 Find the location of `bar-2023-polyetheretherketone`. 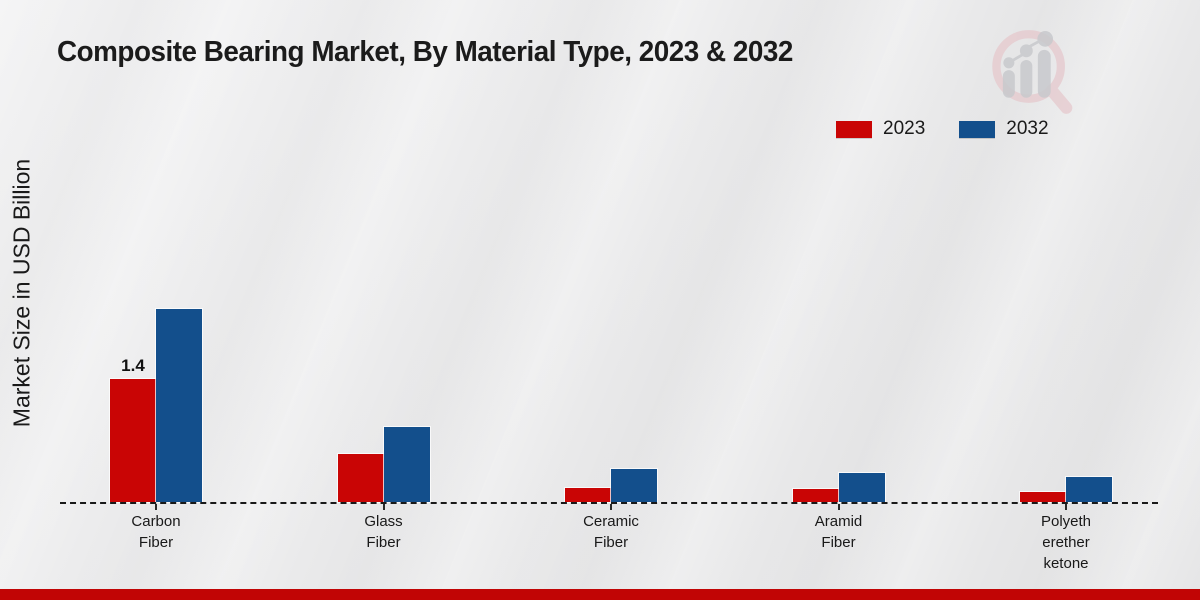

bar-2023-polyetheretherketone is located at coordinates (1043, 497).